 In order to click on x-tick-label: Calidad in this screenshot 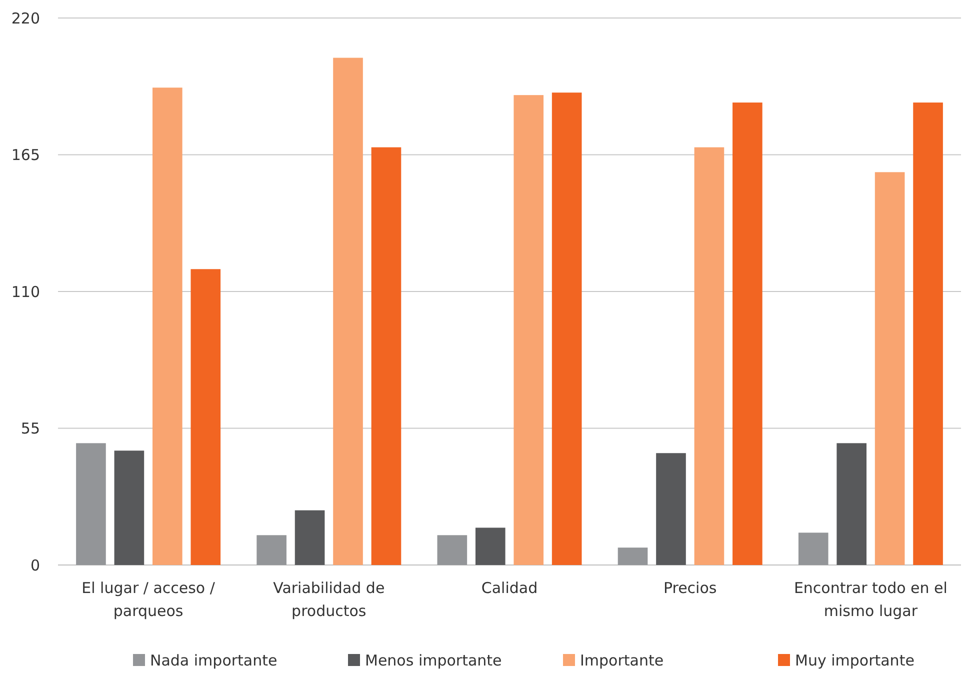, I will do `click(509, 588)`.